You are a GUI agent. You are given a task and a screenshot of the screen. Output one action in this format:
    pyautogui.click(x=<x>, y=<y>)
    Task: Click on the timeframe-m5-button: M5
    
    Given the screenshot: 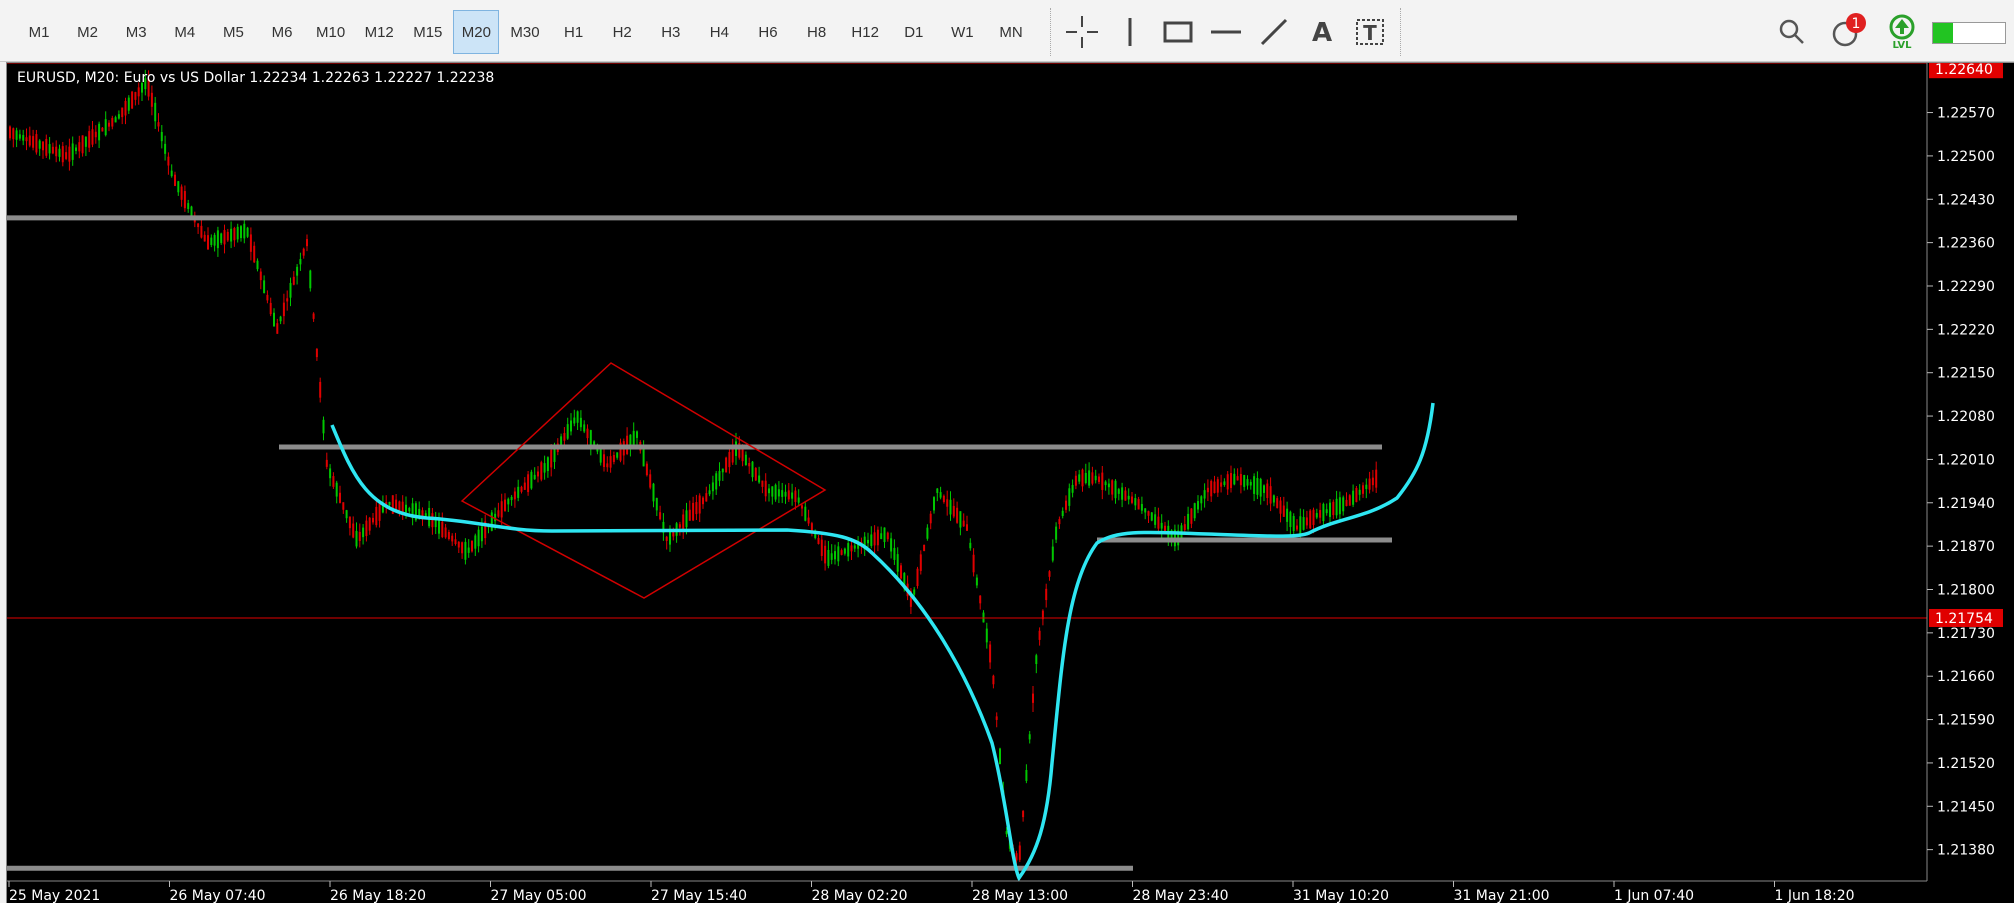 What is the action you would take?
    pyautogui.click(x=233, y=32)
    